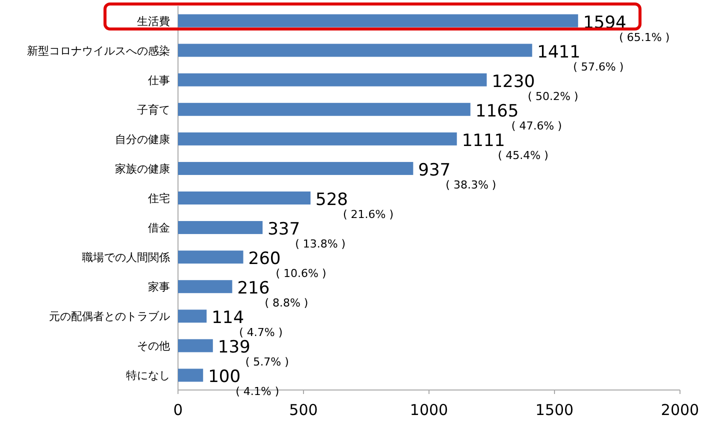 This screenshot has width=709, height=421. Describe the element at coordinates (457, 176) in the screenshot. I see `data-label: 937 ( 38.3% )` at that location.